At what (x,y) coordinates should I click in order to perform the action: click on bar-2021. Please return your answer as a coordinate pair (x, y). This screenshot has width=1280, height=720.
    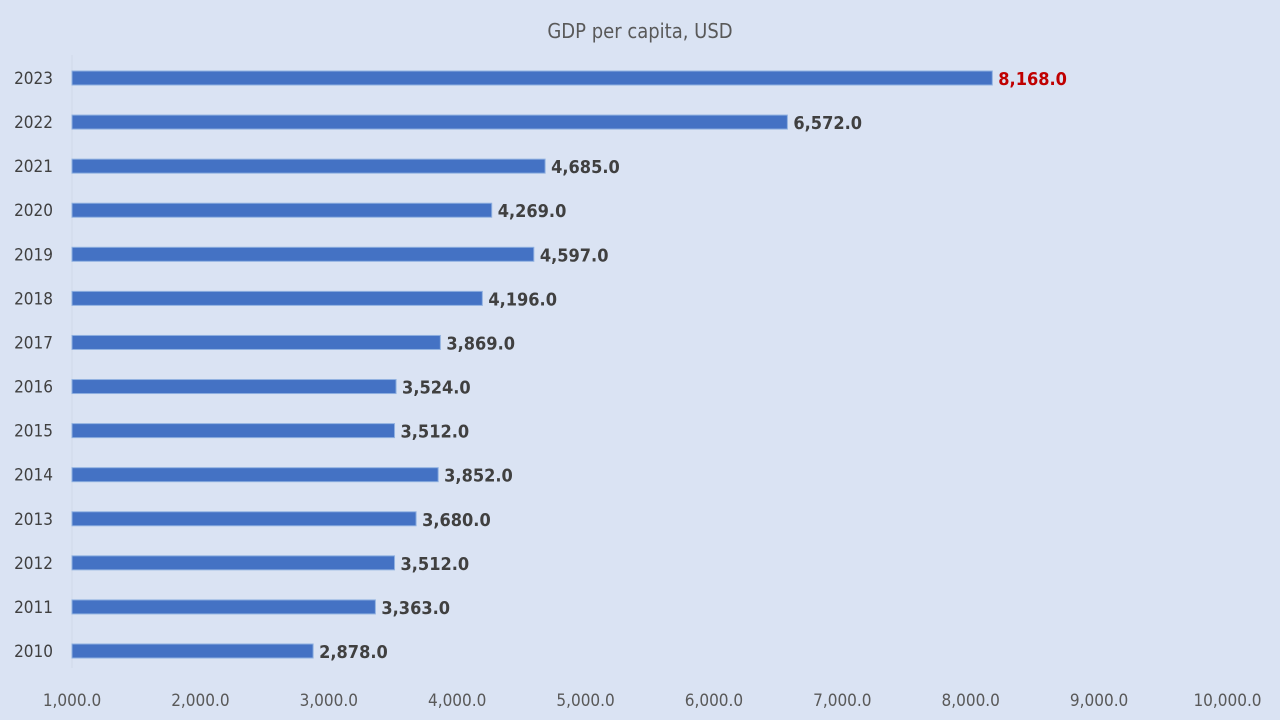
    Looking at the image, I should click on (308, 166).